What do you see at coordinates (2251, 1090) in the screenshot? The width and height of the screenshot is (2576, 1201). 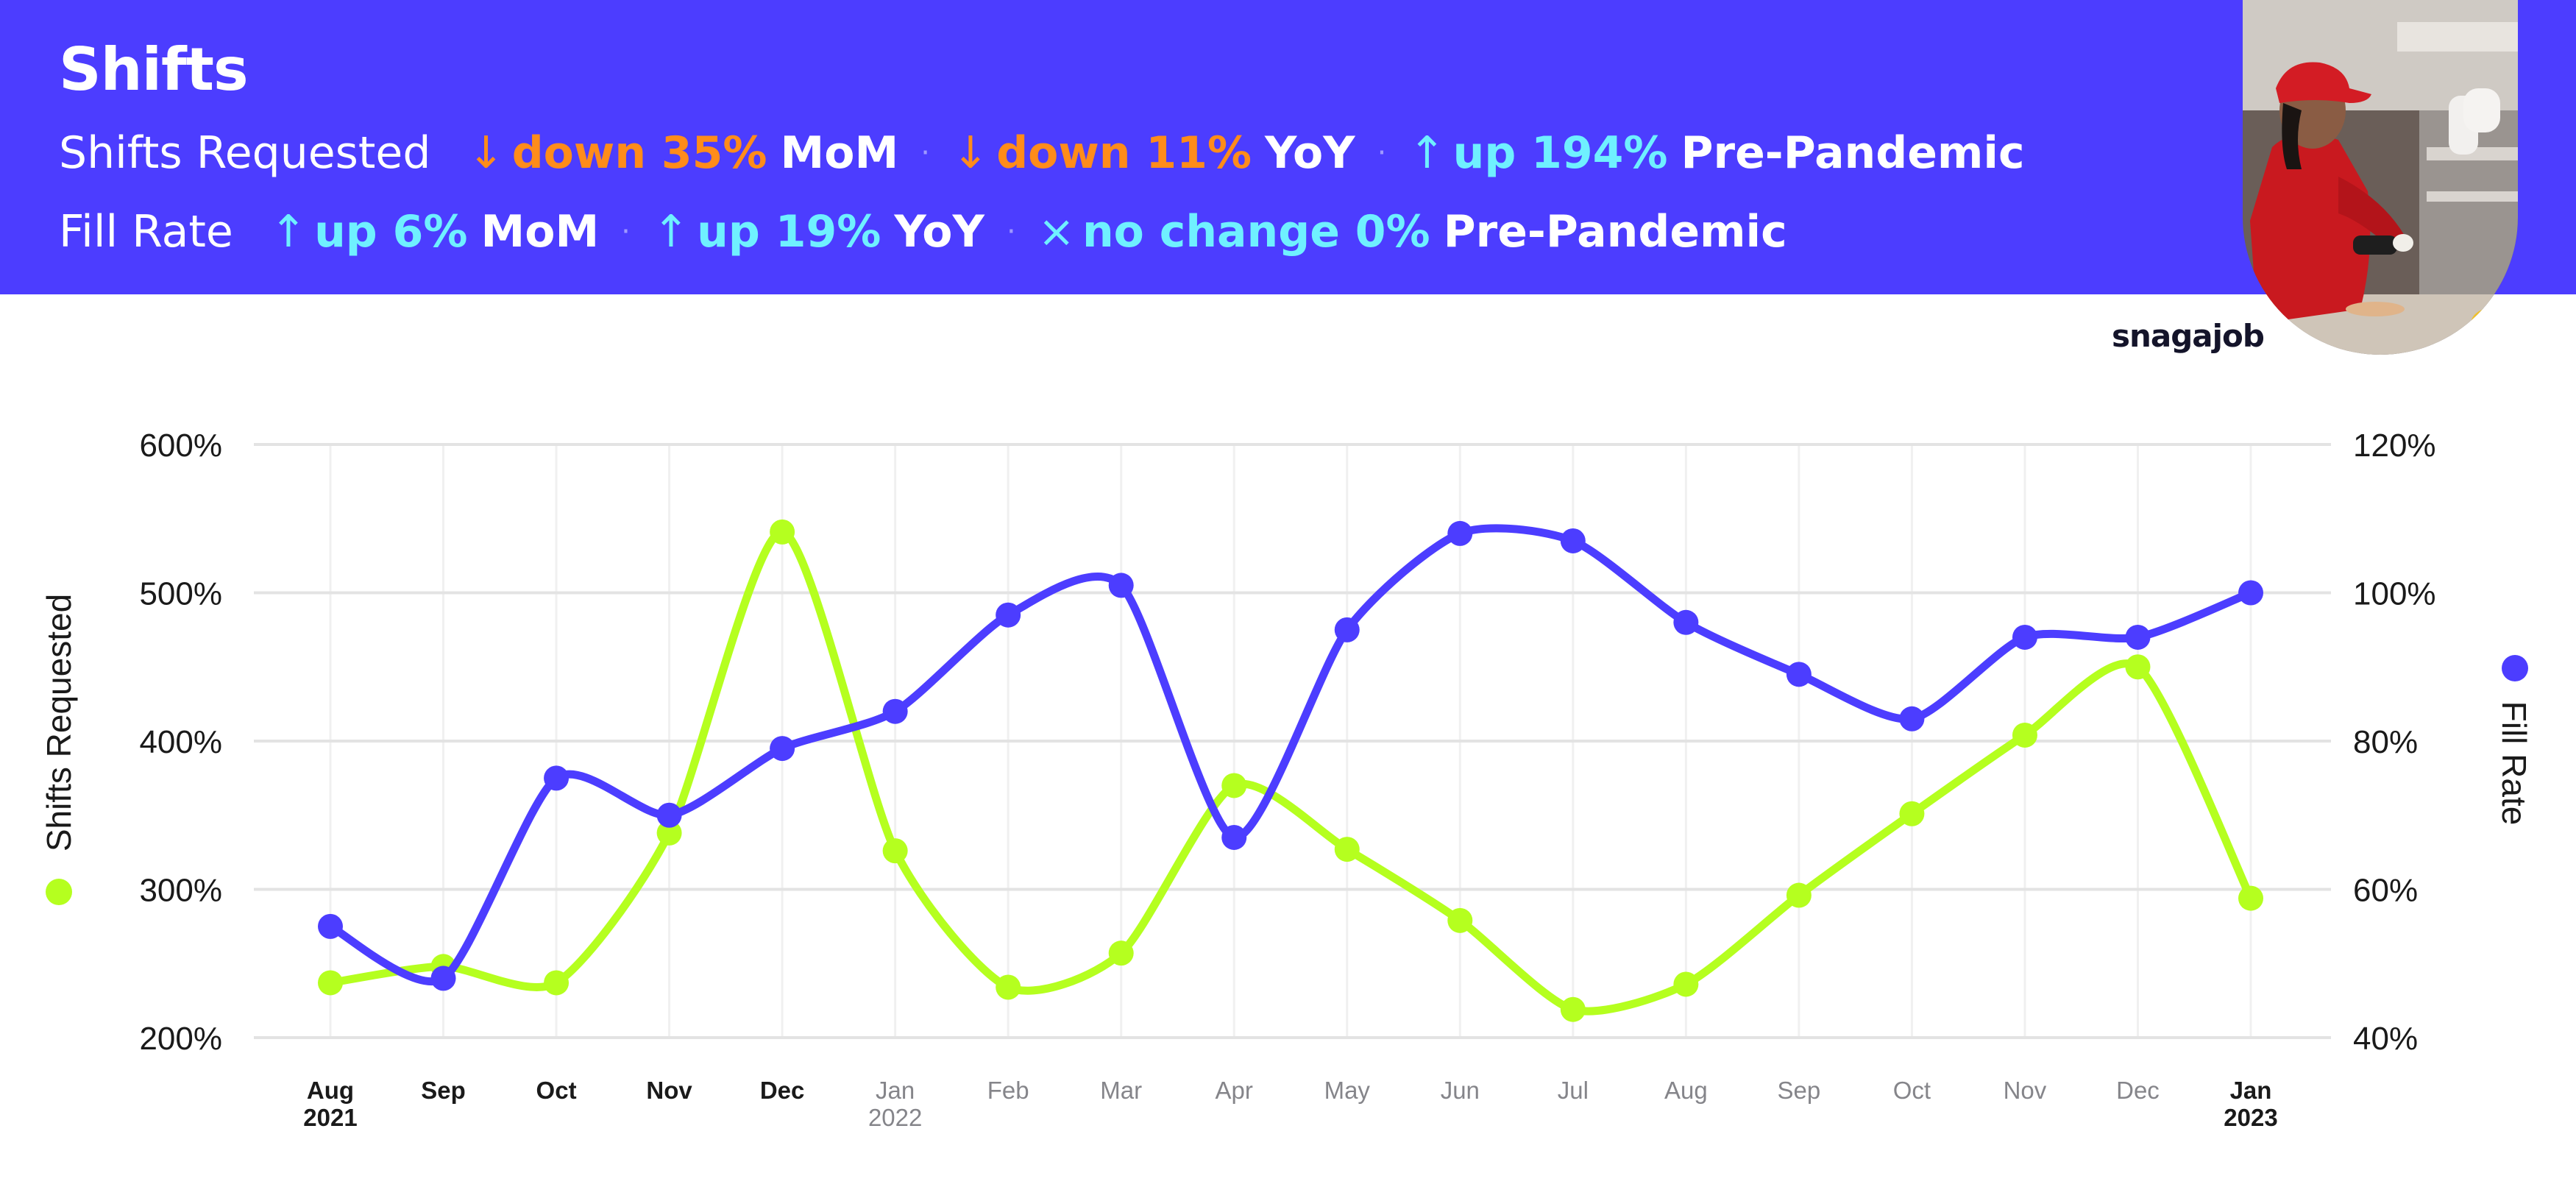 I see `x-tick-label: Jan` at bounding box center [2251, 1090].